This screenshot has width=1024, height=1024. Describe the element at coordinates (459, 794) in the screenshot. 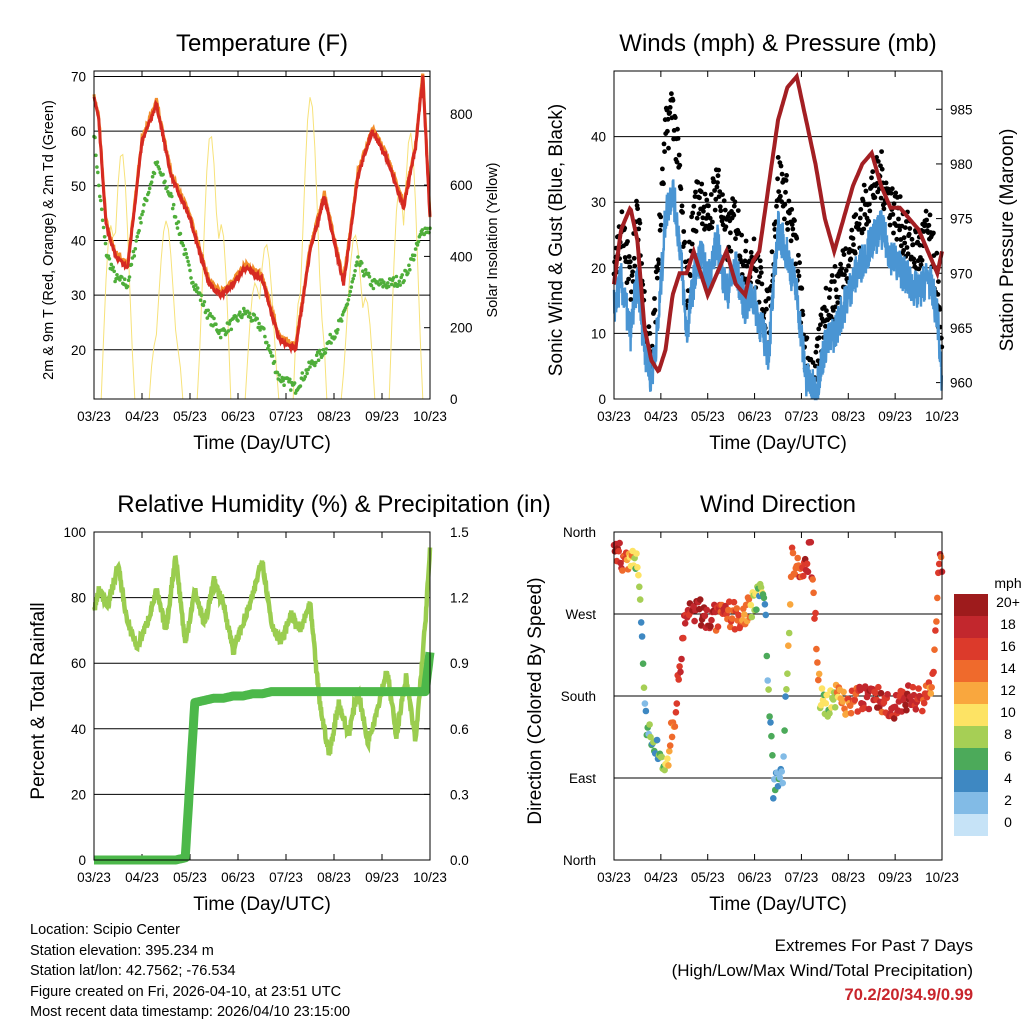

I see `y2-tick-label-3: 0.3` at that location.